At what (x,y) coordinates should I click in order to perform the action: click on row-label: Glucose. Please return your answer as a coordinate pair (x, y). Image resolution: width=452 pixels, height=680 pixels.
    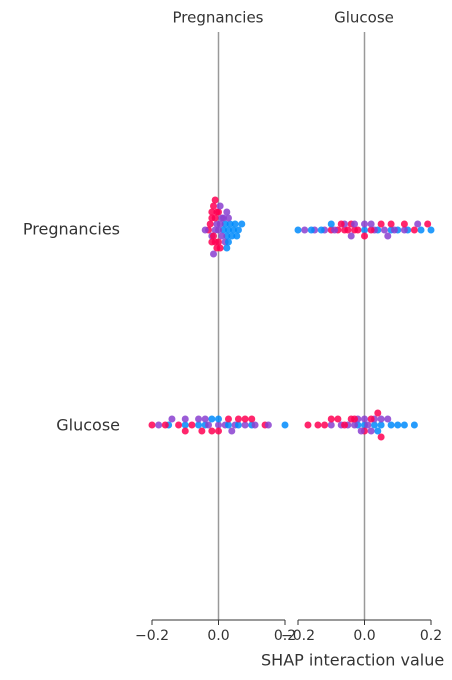
    Looking at the image, I should click on (88, 425).